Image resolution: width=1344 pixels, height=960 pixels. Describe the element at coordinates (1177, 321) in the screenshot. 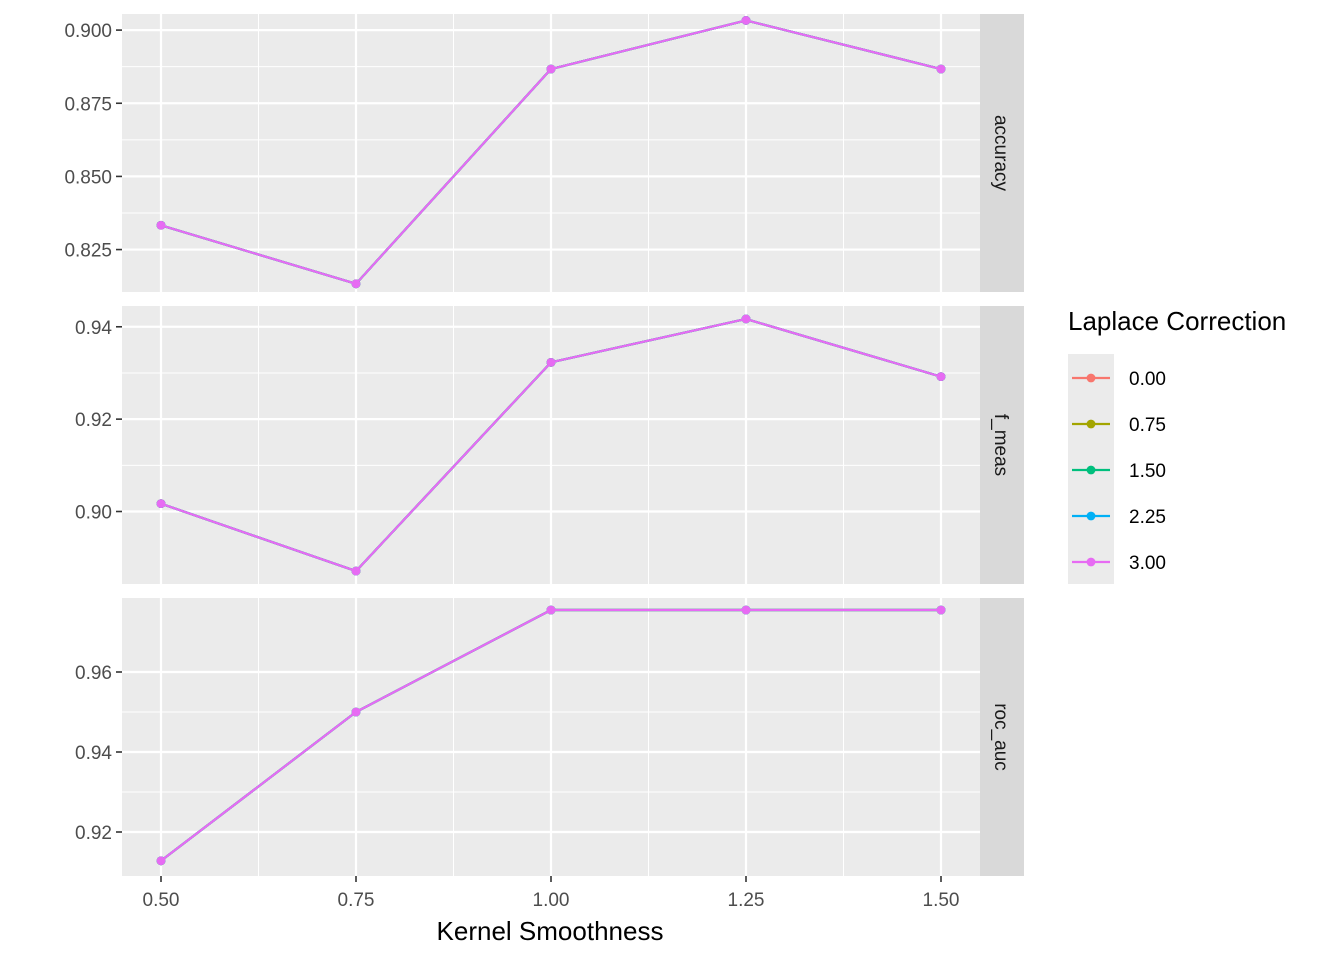

I see `legend-title: Laplace Correction` at that location.